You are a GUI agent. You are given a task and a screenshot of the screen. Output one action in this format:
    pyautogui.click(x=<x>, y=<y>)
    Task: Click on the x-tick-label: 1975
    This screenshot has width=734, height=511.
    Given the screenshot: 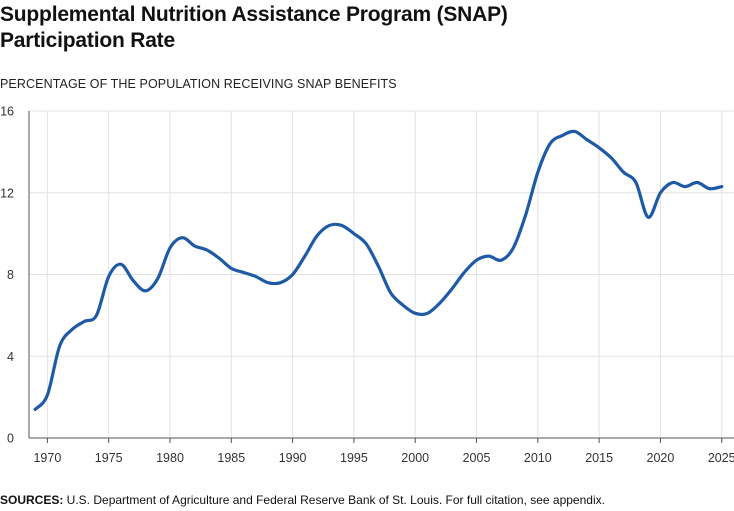 What is the action you would take?
    pyautogui.click(x=109, y=458)
    